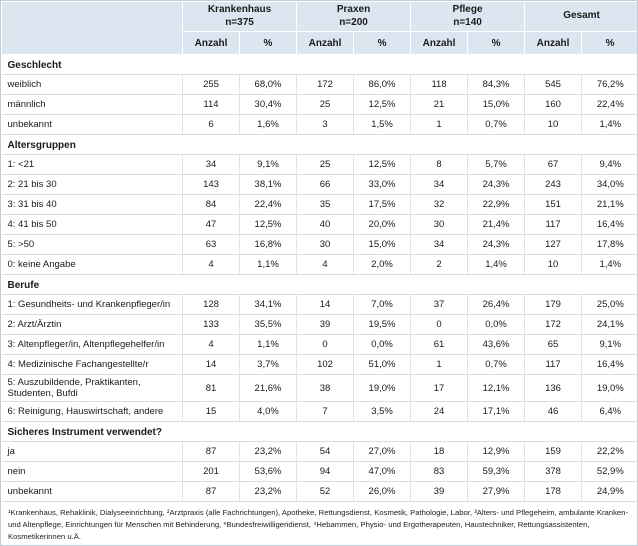  Describe the element at coordinates (267, 451) in the screenshot. I see `cell-percent: 23,2%` at that location.